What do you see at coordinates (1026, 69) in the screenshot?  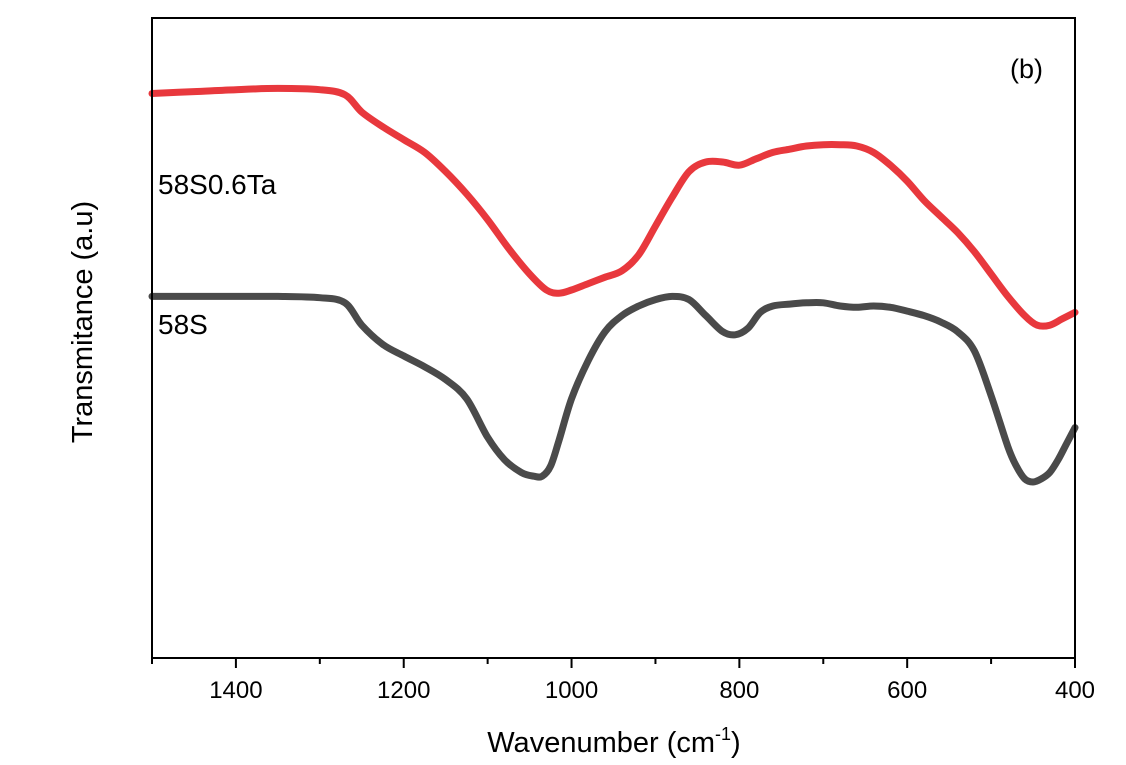 I see `panel-label: (b)` at bounding box center [1026, 69].